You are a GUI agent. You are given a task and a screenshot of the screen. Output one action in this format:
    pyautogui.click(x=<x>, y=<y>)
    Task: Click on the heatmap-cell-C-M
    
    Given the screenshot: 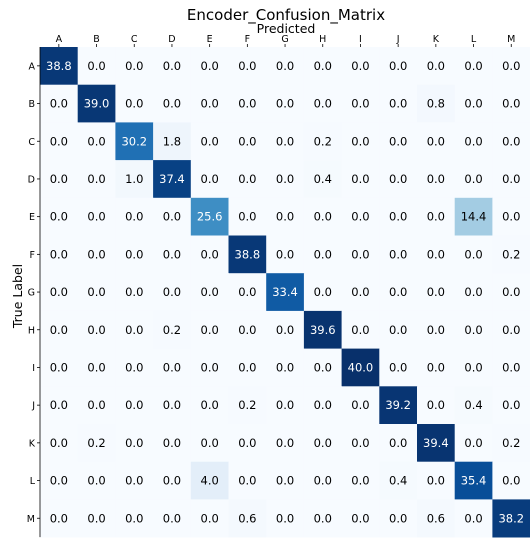 What is the action you would take?
    pyautogui.click(x=511, y=141)
    